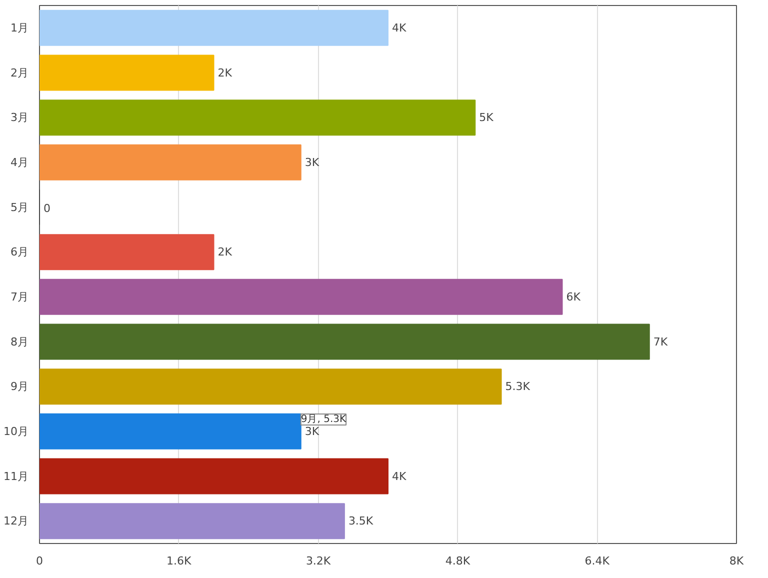 This screenshot has width=768, height=578. Describe the element at coordinates (47, 208) in the screenshot. I see `data-label: 0` at that location.